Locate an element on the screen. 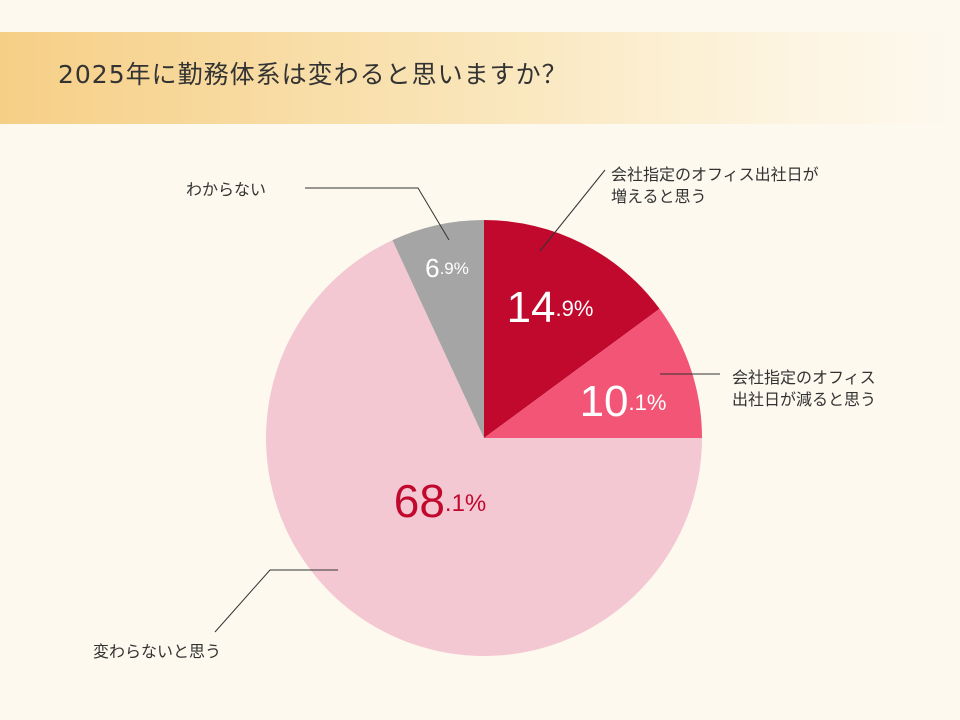  value-label-unknown-dec: .9% is located at coordinates (454, 268).